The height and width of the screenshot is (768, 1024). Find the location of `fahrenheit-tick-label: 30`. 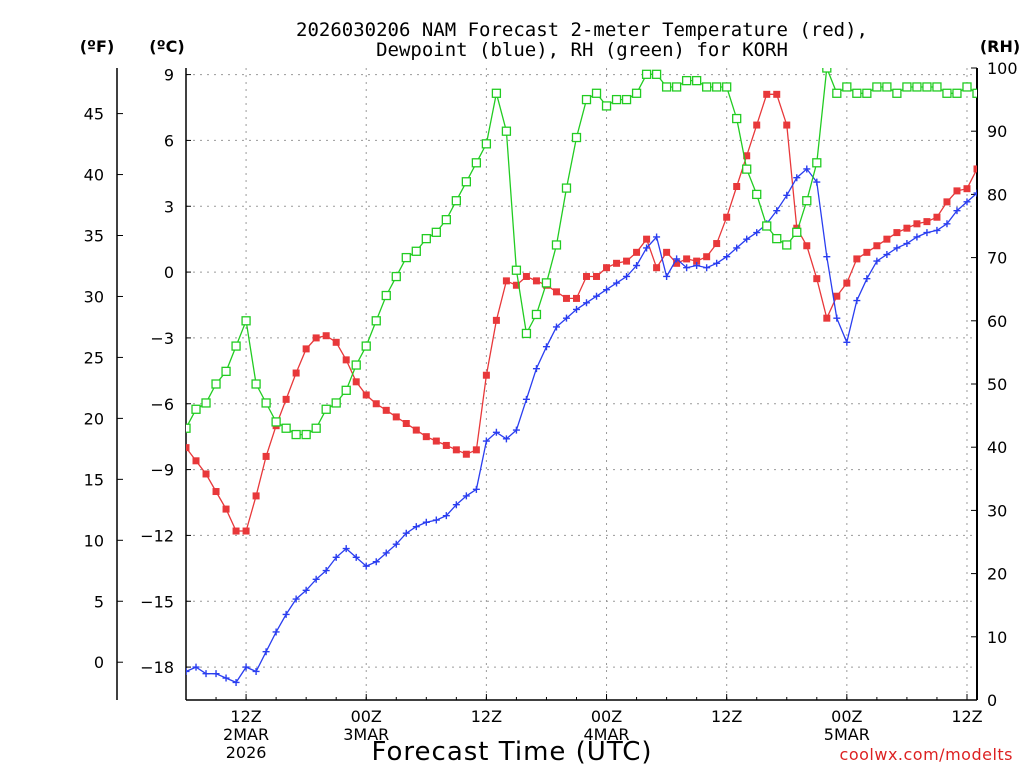

fahrenheit-tick-label: 30 is located at coordinates (94, 296).